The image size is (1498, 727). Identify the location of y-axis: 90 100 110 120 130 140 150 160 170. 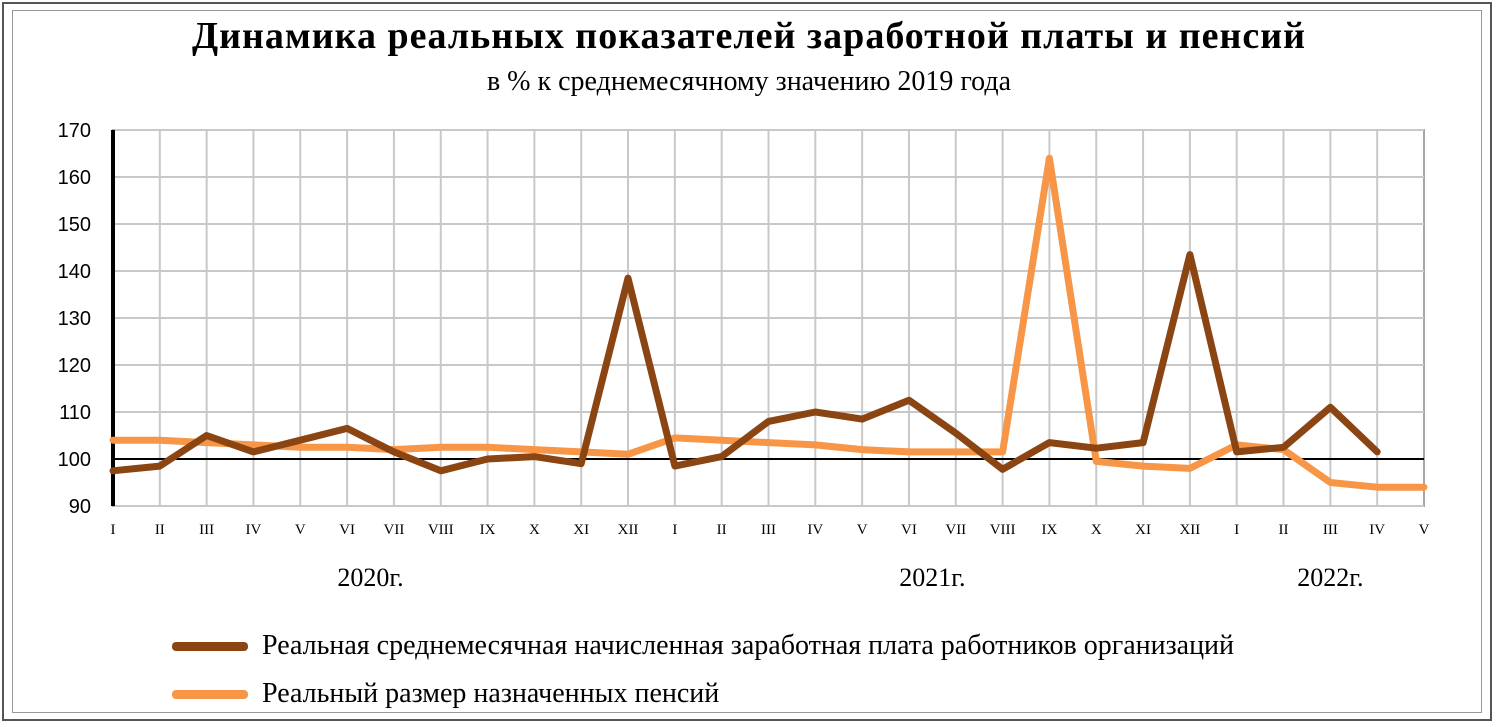
(86, 319).